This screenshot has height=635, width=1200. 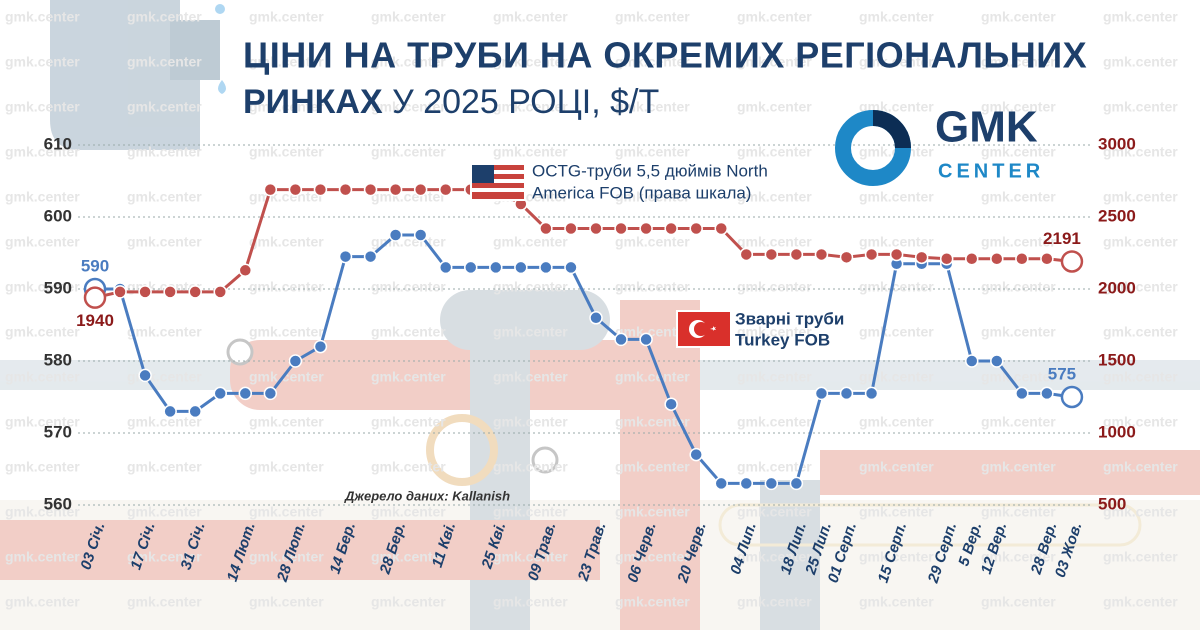 I want to click on flag-us, so click(x=498, y=182).